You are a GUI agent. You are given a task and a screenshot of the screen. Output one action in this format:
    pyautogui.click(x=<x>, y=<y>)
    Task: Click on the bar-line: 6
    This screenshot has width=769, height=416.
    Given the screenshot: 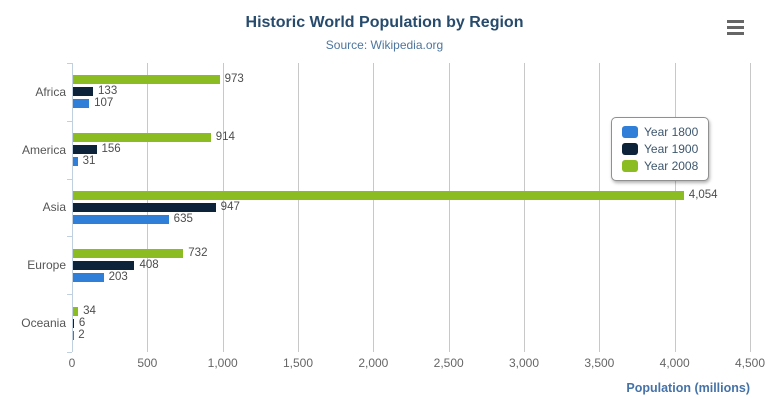 What is the action you would take?
    pyautogui.click(x=411, y=322)
    